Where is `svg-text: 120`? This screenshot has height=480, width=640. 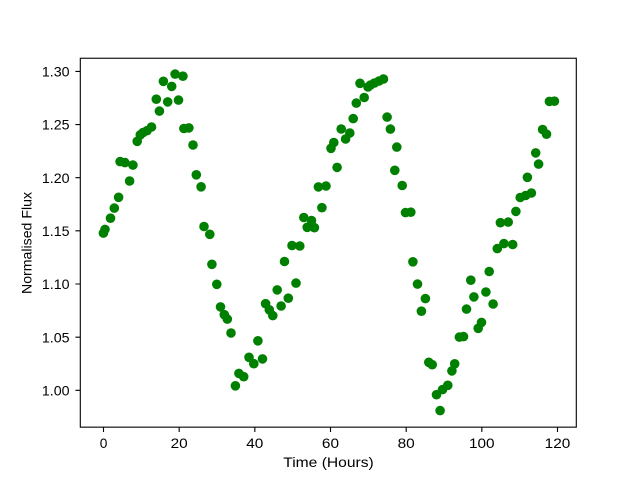
svg-text: 120 is located at coordinates (558, 443).